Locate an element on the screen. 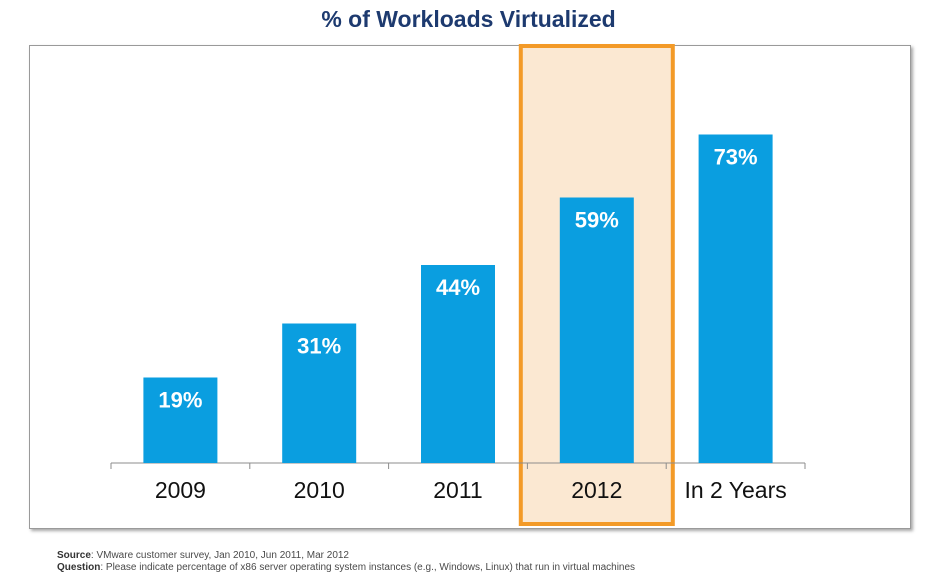 The width and height of the screenshot is (937, 585). x-tick-label: 2012 is located at coordinates (596, 490).